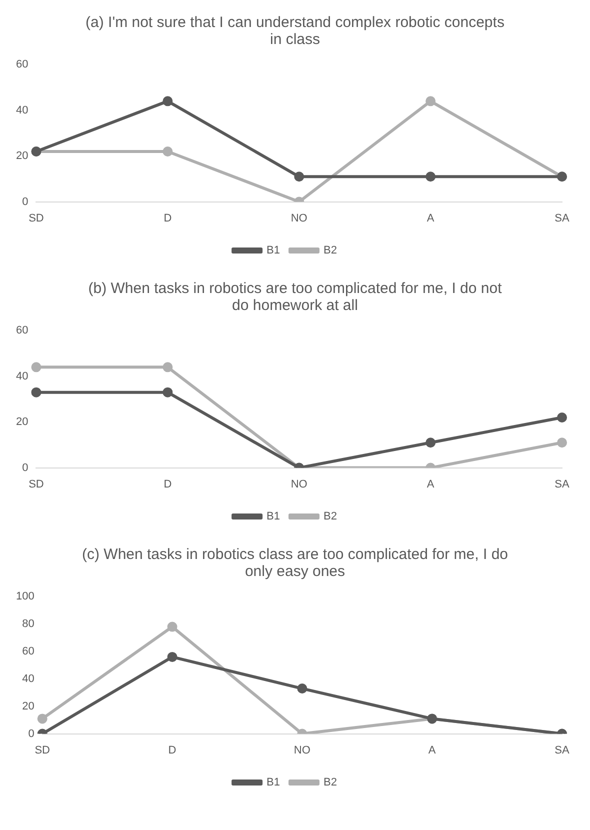 Image resolution: width=590 pixels, height=830 pixels. I want to click on y-tick-label: 100, so click(25, 596).